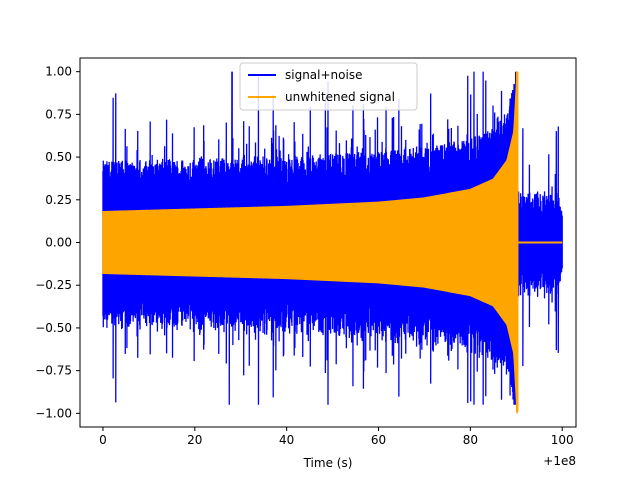 Image resolution: width=640 pixels, height=480 pixels. I want to click on legend-label: unwhitened signal, so click(340, 97).